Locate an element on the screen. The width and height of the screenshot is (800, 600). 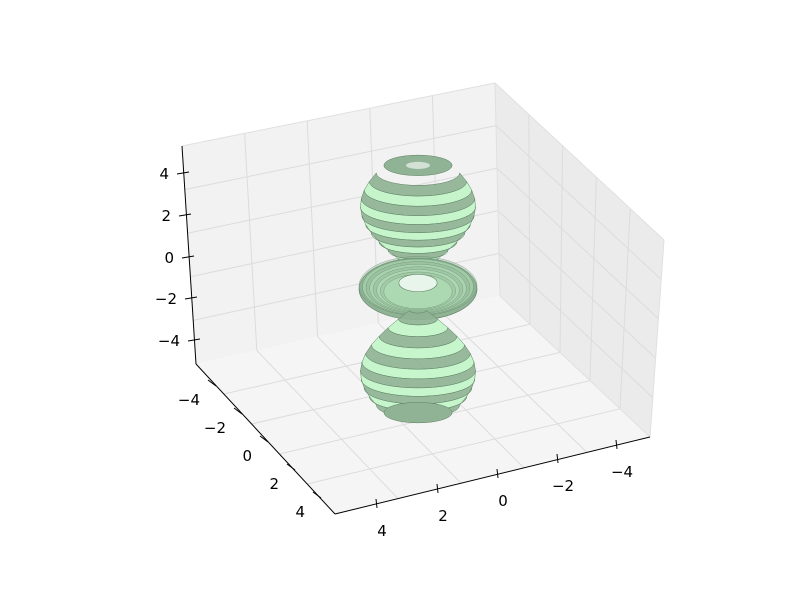
x-tick-label: 2 is located at coordinates (443, 516).